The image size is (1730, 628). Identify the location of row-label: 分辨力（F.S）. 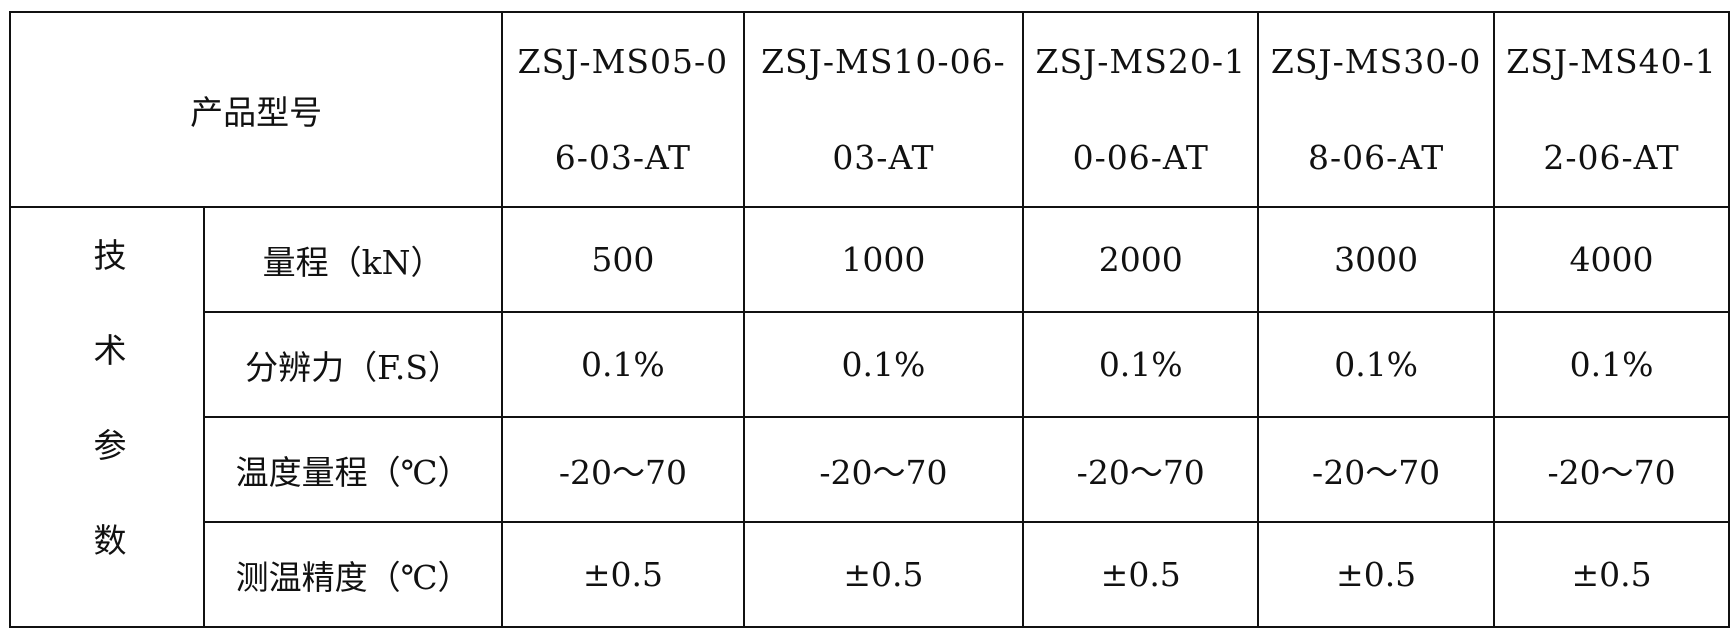
(353, 364).